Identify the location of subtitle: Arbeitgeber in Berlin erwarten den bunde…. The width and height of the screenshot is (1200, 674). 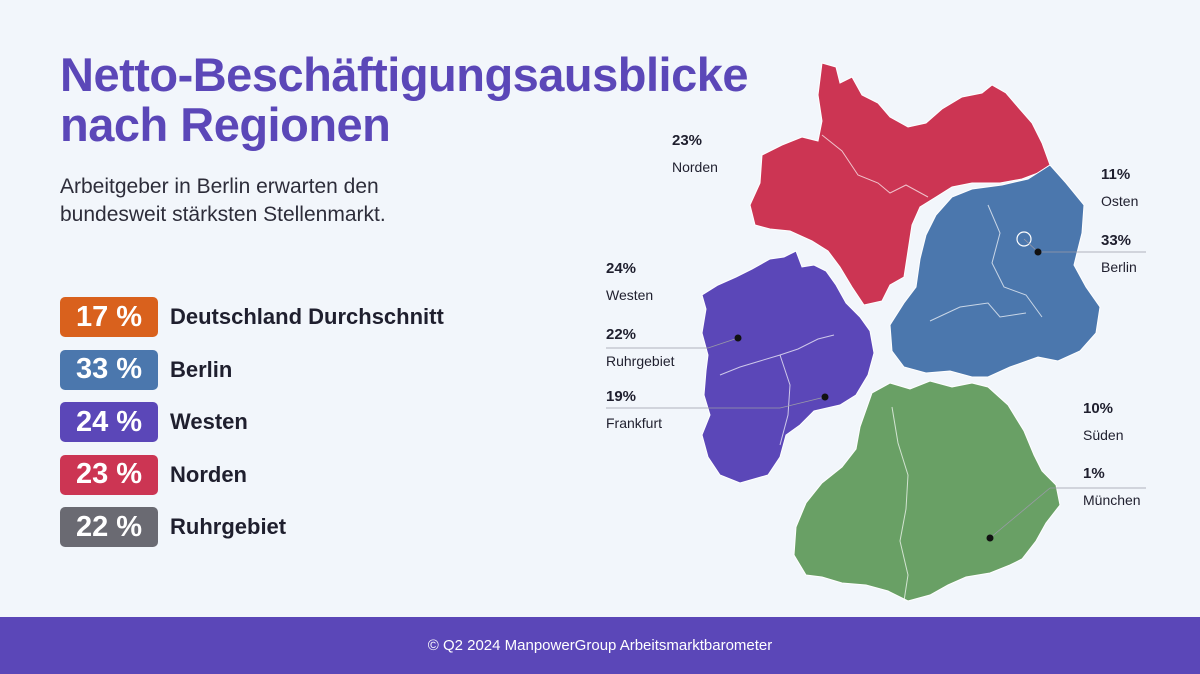
(300, 201).